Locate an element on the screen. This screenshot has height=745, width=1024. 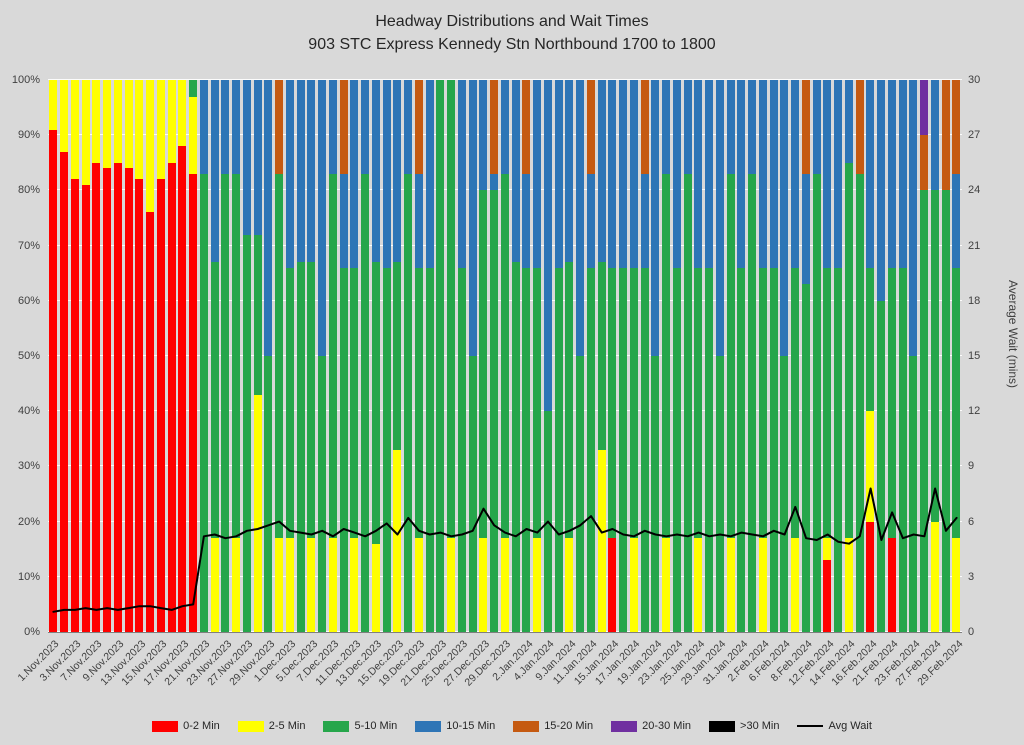
legend-label: >30 Min is located at coordinates (760, 726).